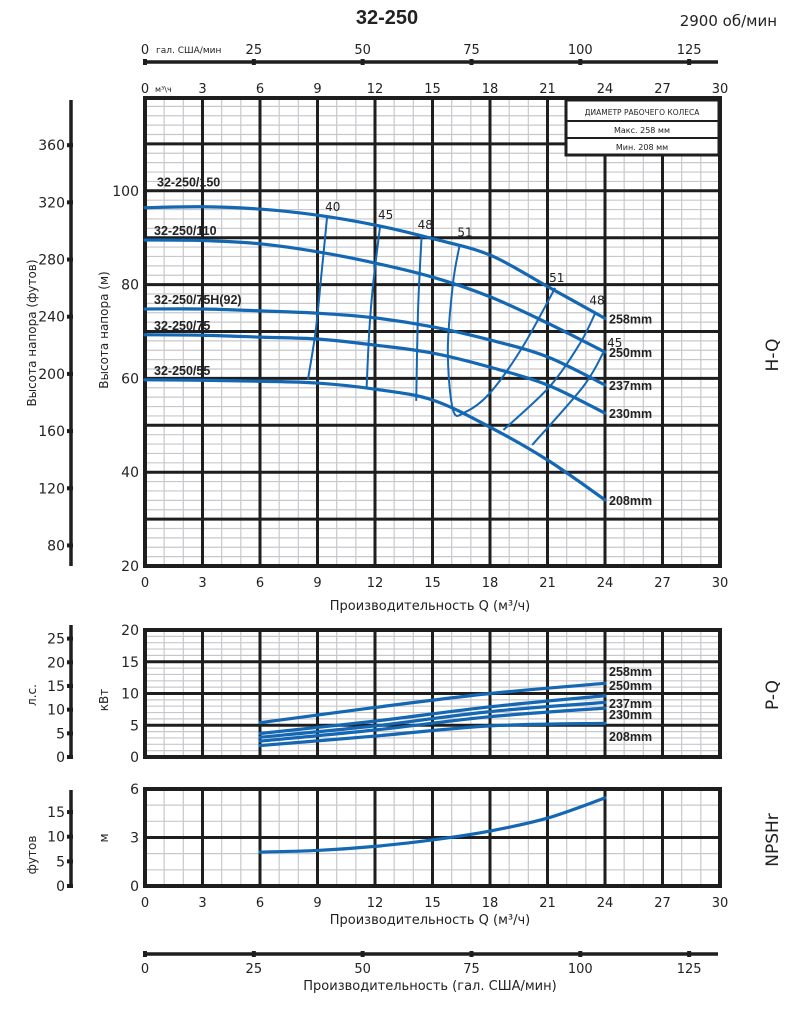  Describe the element at coordinates (260, 903) in the screenshot. I see `npsh-x-tick-label: 6` at that location.